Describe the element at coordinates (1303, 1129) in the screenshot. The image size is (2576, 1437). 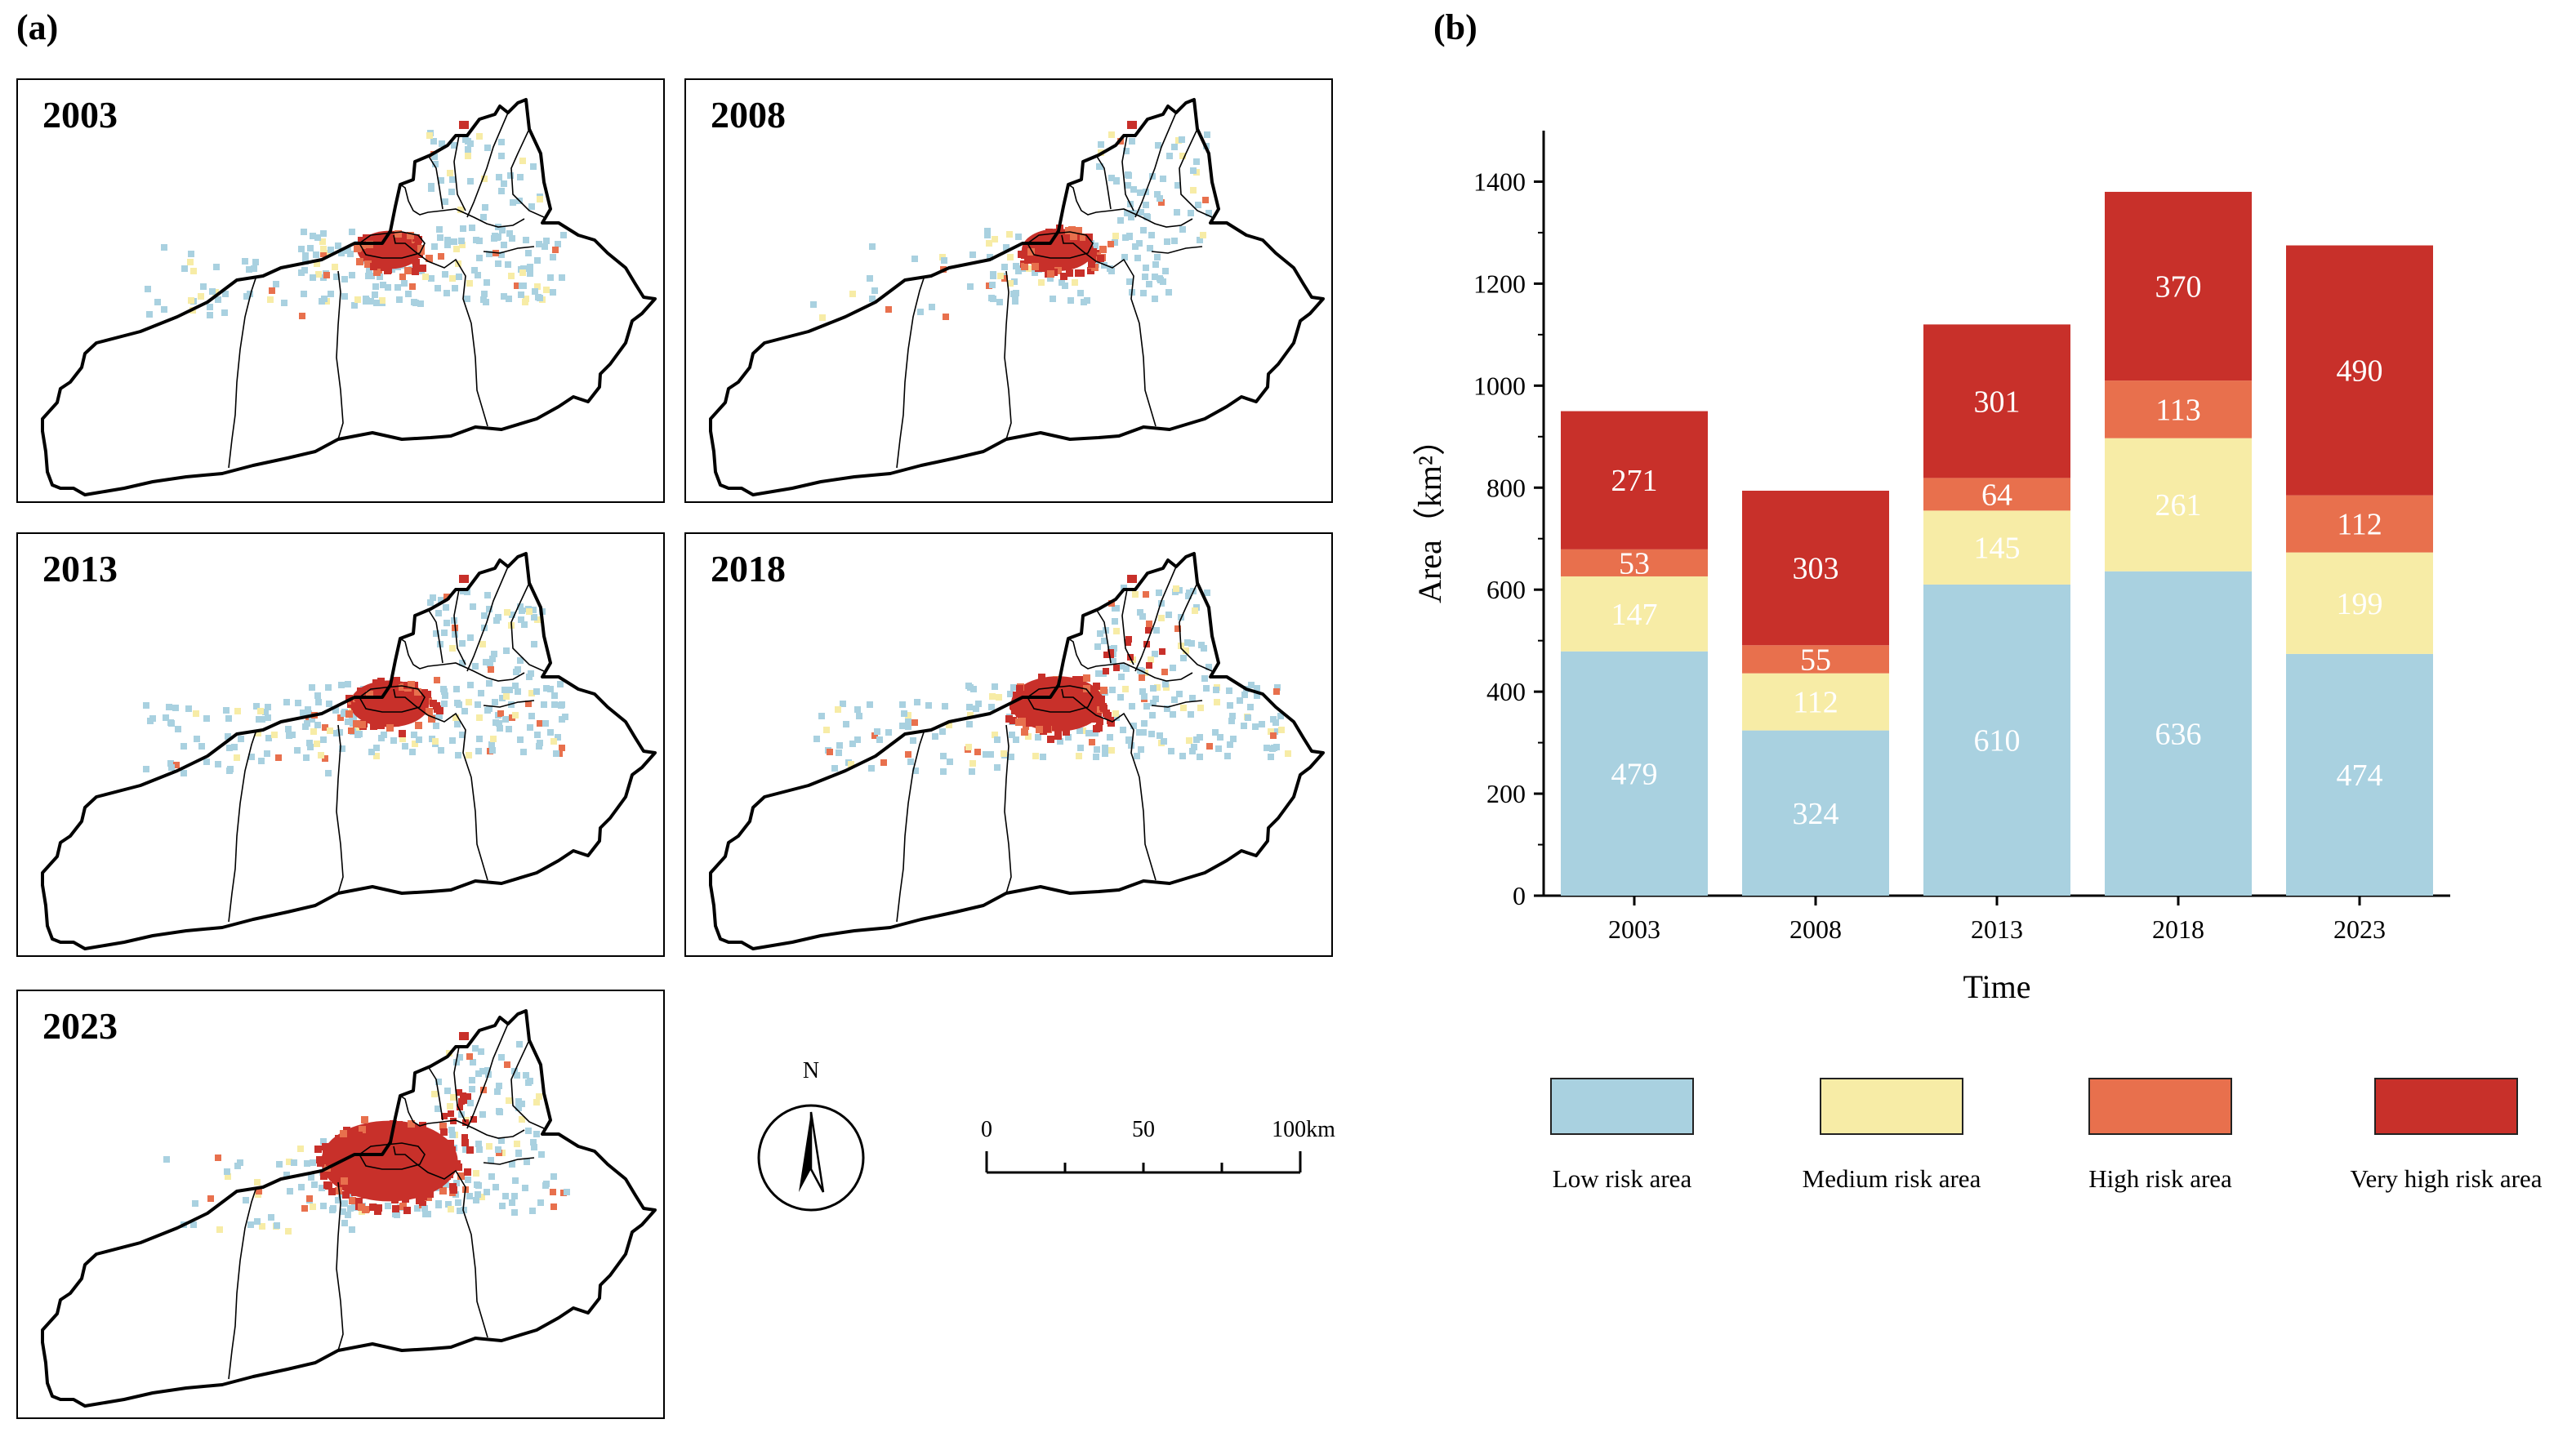
I see `scale-label-100: 100km` at that location.